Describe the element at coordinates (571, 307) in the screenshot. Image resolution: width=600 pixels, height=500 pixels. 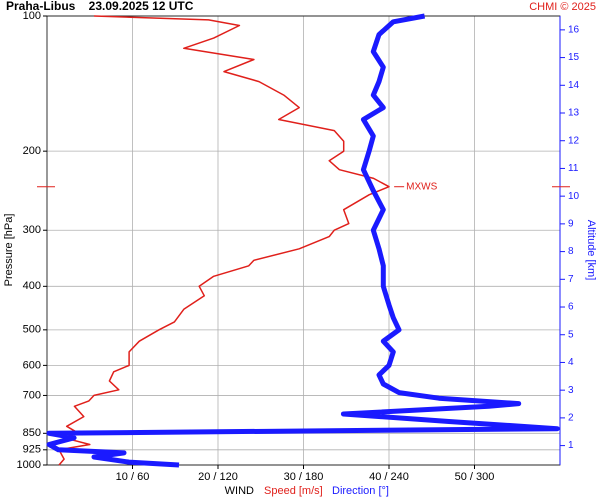
I see `y2-tick-label: 6` at that location.